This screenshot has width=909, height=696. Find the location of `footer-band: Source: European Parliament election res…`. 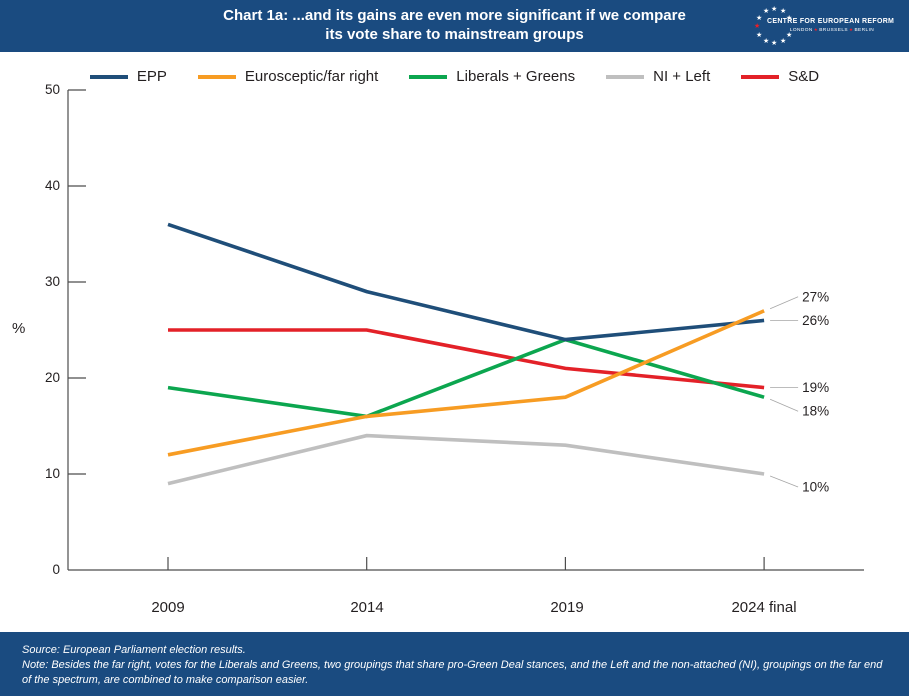

footer-band: Source: European Parliament election res… is located at coordinates (454, 664).